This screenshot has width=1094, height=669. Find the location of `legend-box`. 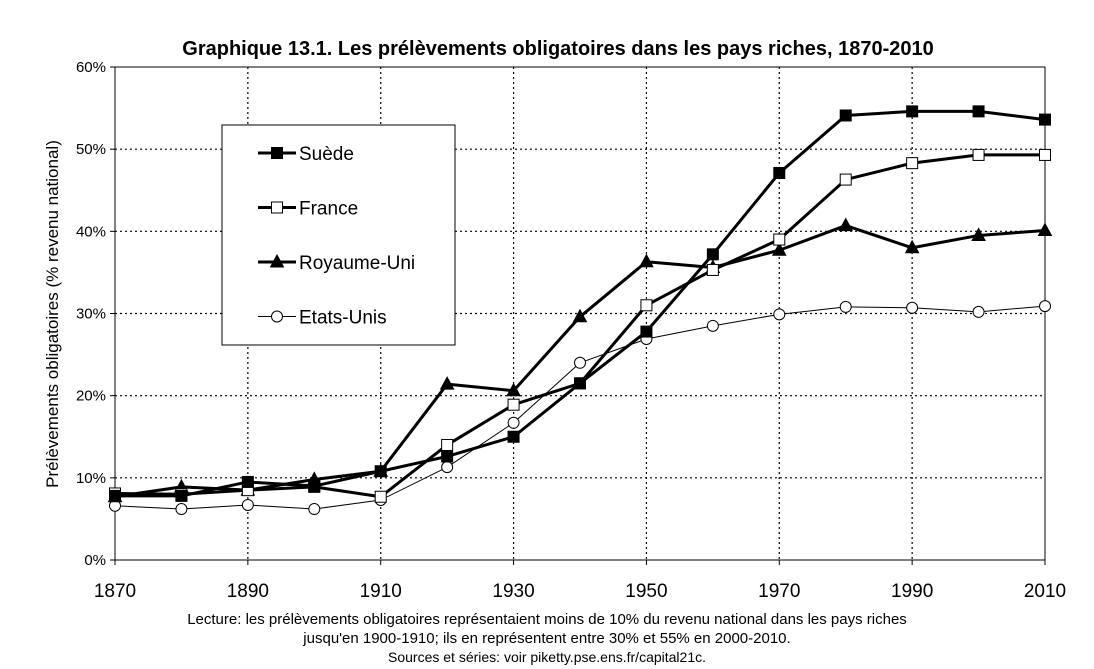

legend-box is located at coordinates (338, 235).